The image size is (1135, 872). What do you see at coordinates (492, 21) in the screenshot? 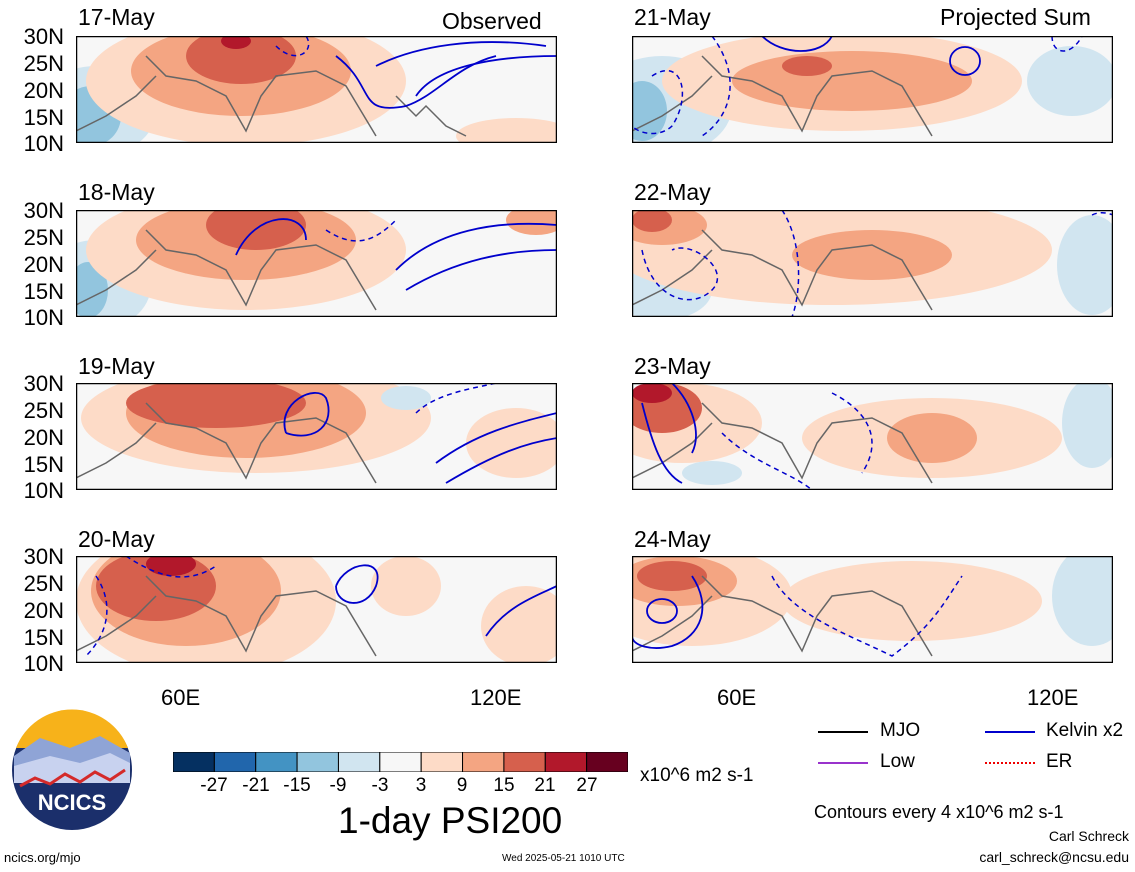
I see `column-header-observed: Observed` at bounding box center [492, 21].